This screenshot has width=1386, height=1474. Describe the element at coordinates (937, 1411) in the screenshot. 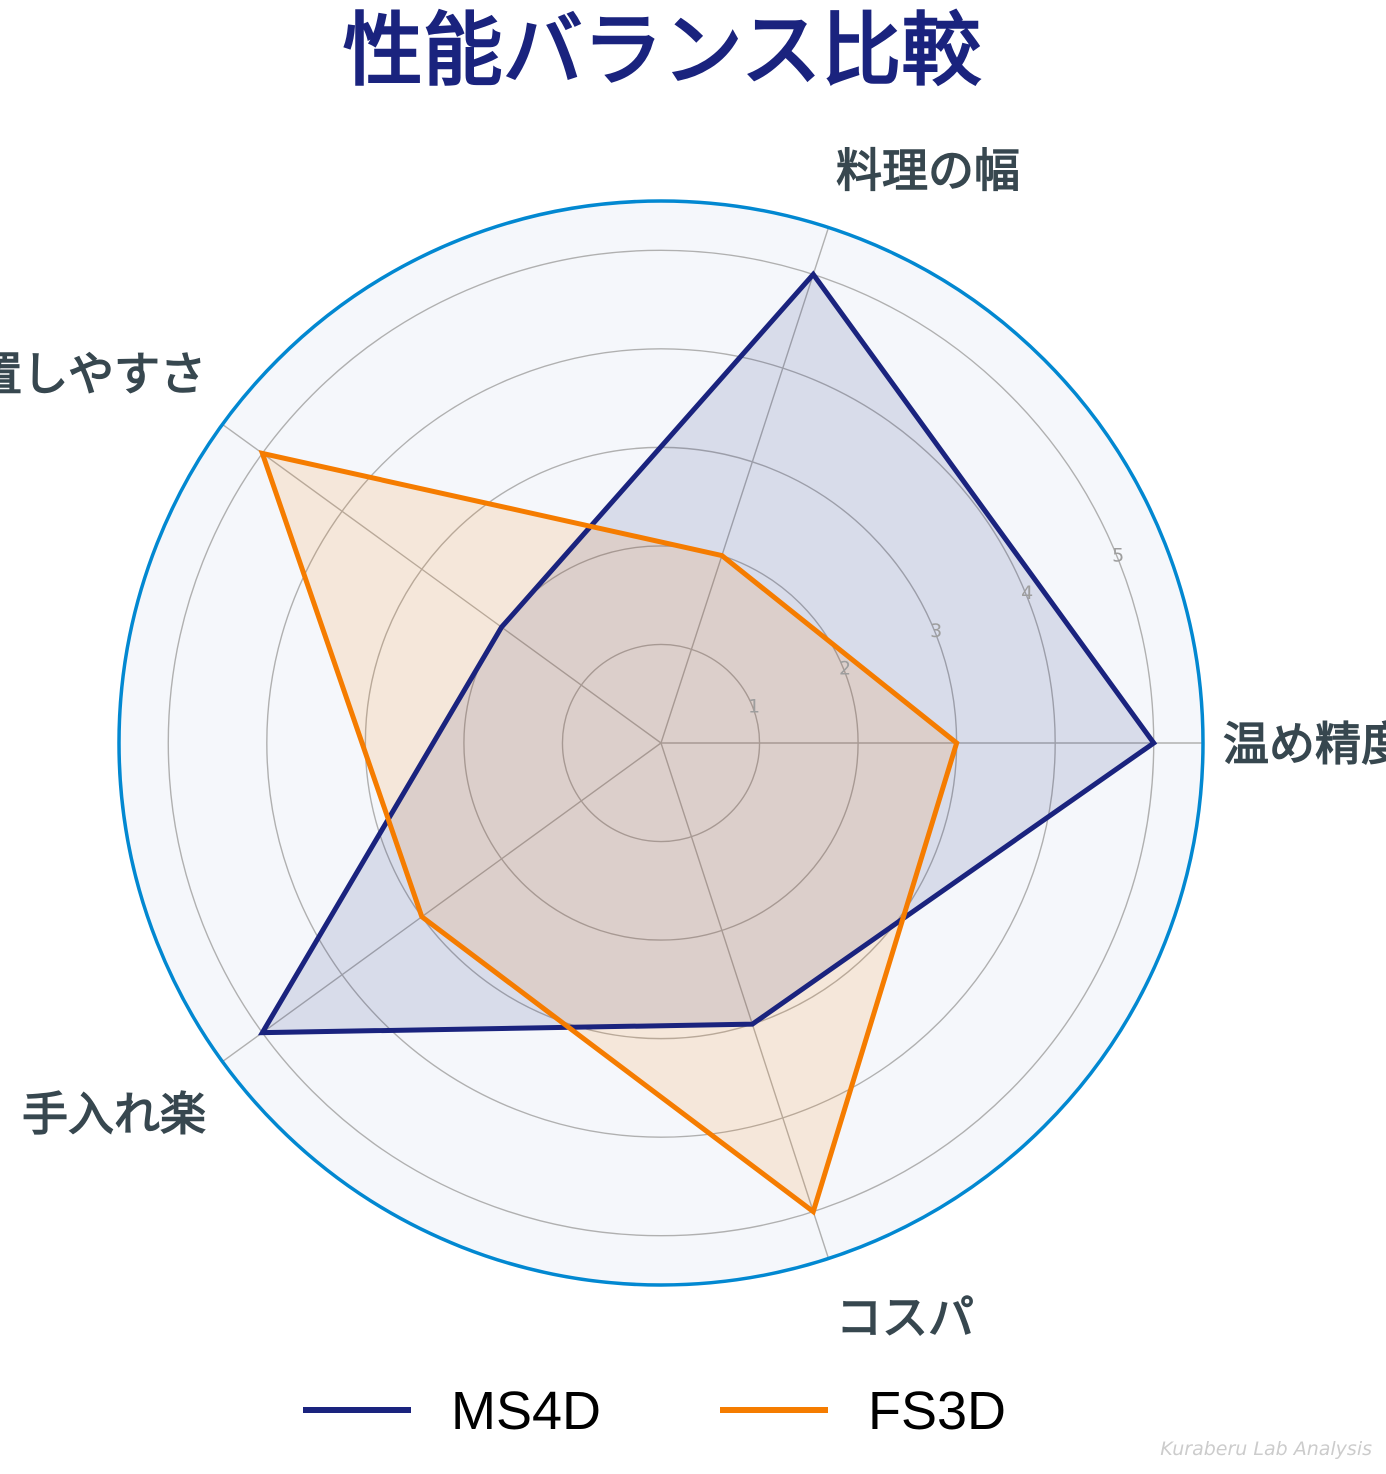

I see `legend-label: FS3D` at that location.